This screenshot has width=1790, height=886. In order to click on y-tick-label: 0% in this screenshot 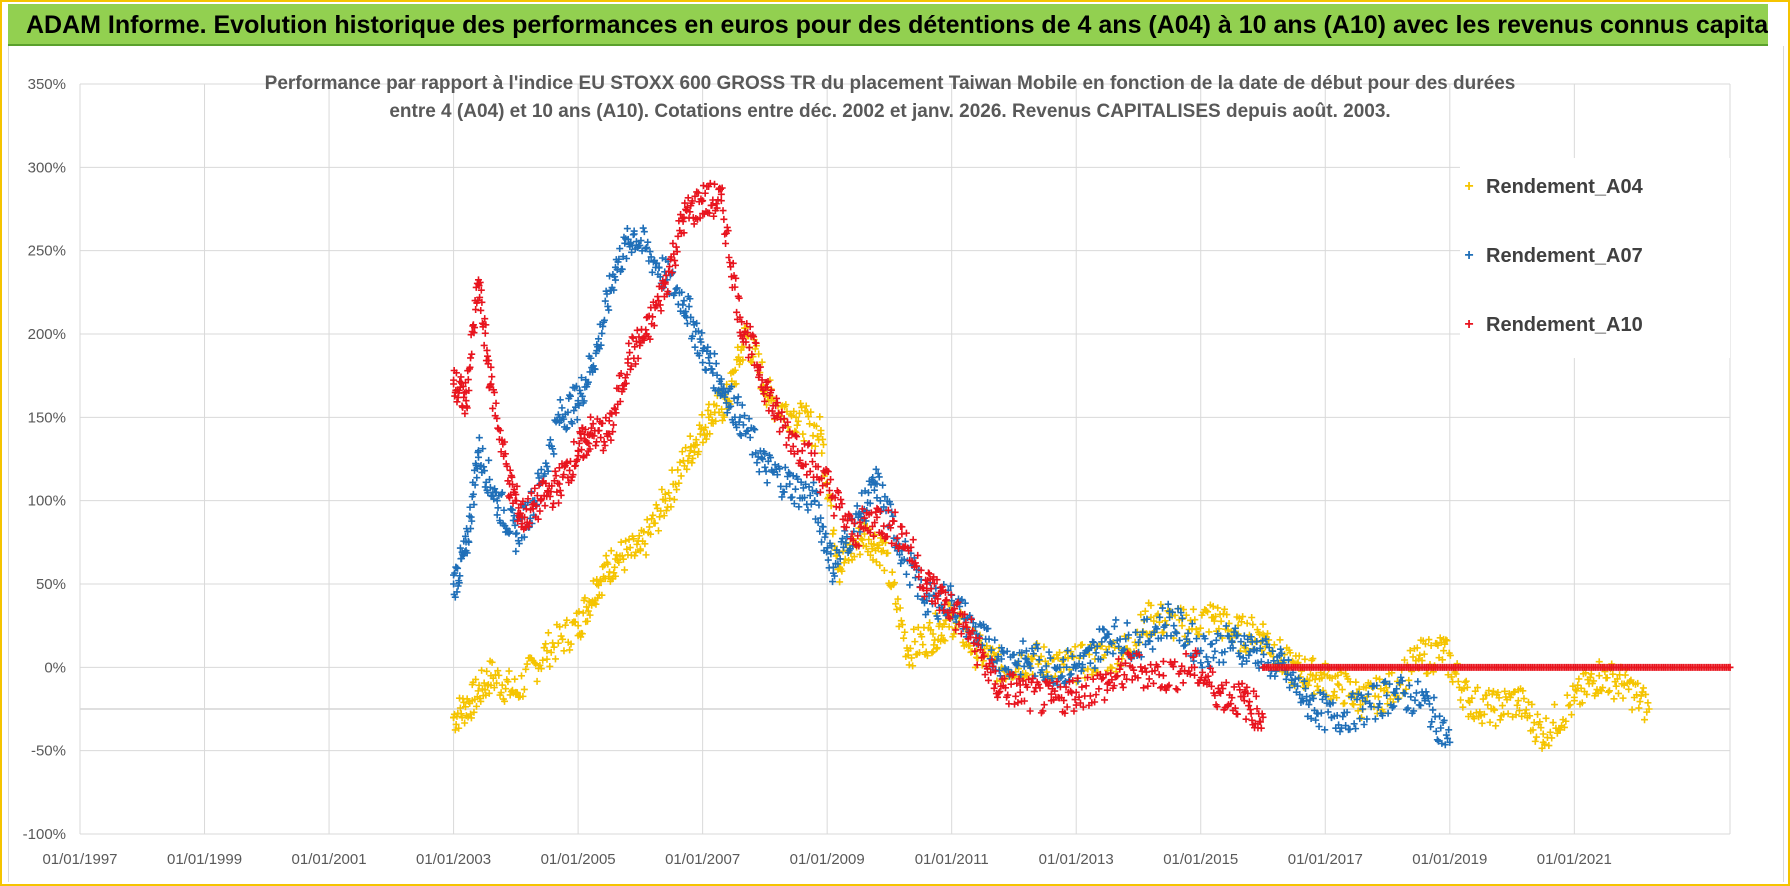, I will do `click(55, 667)`.